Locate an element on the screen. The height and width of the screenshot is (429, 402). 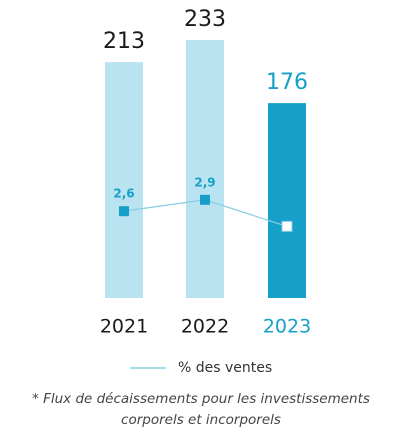
x-tick-label: 2022 is located at coordinates (205, 327).